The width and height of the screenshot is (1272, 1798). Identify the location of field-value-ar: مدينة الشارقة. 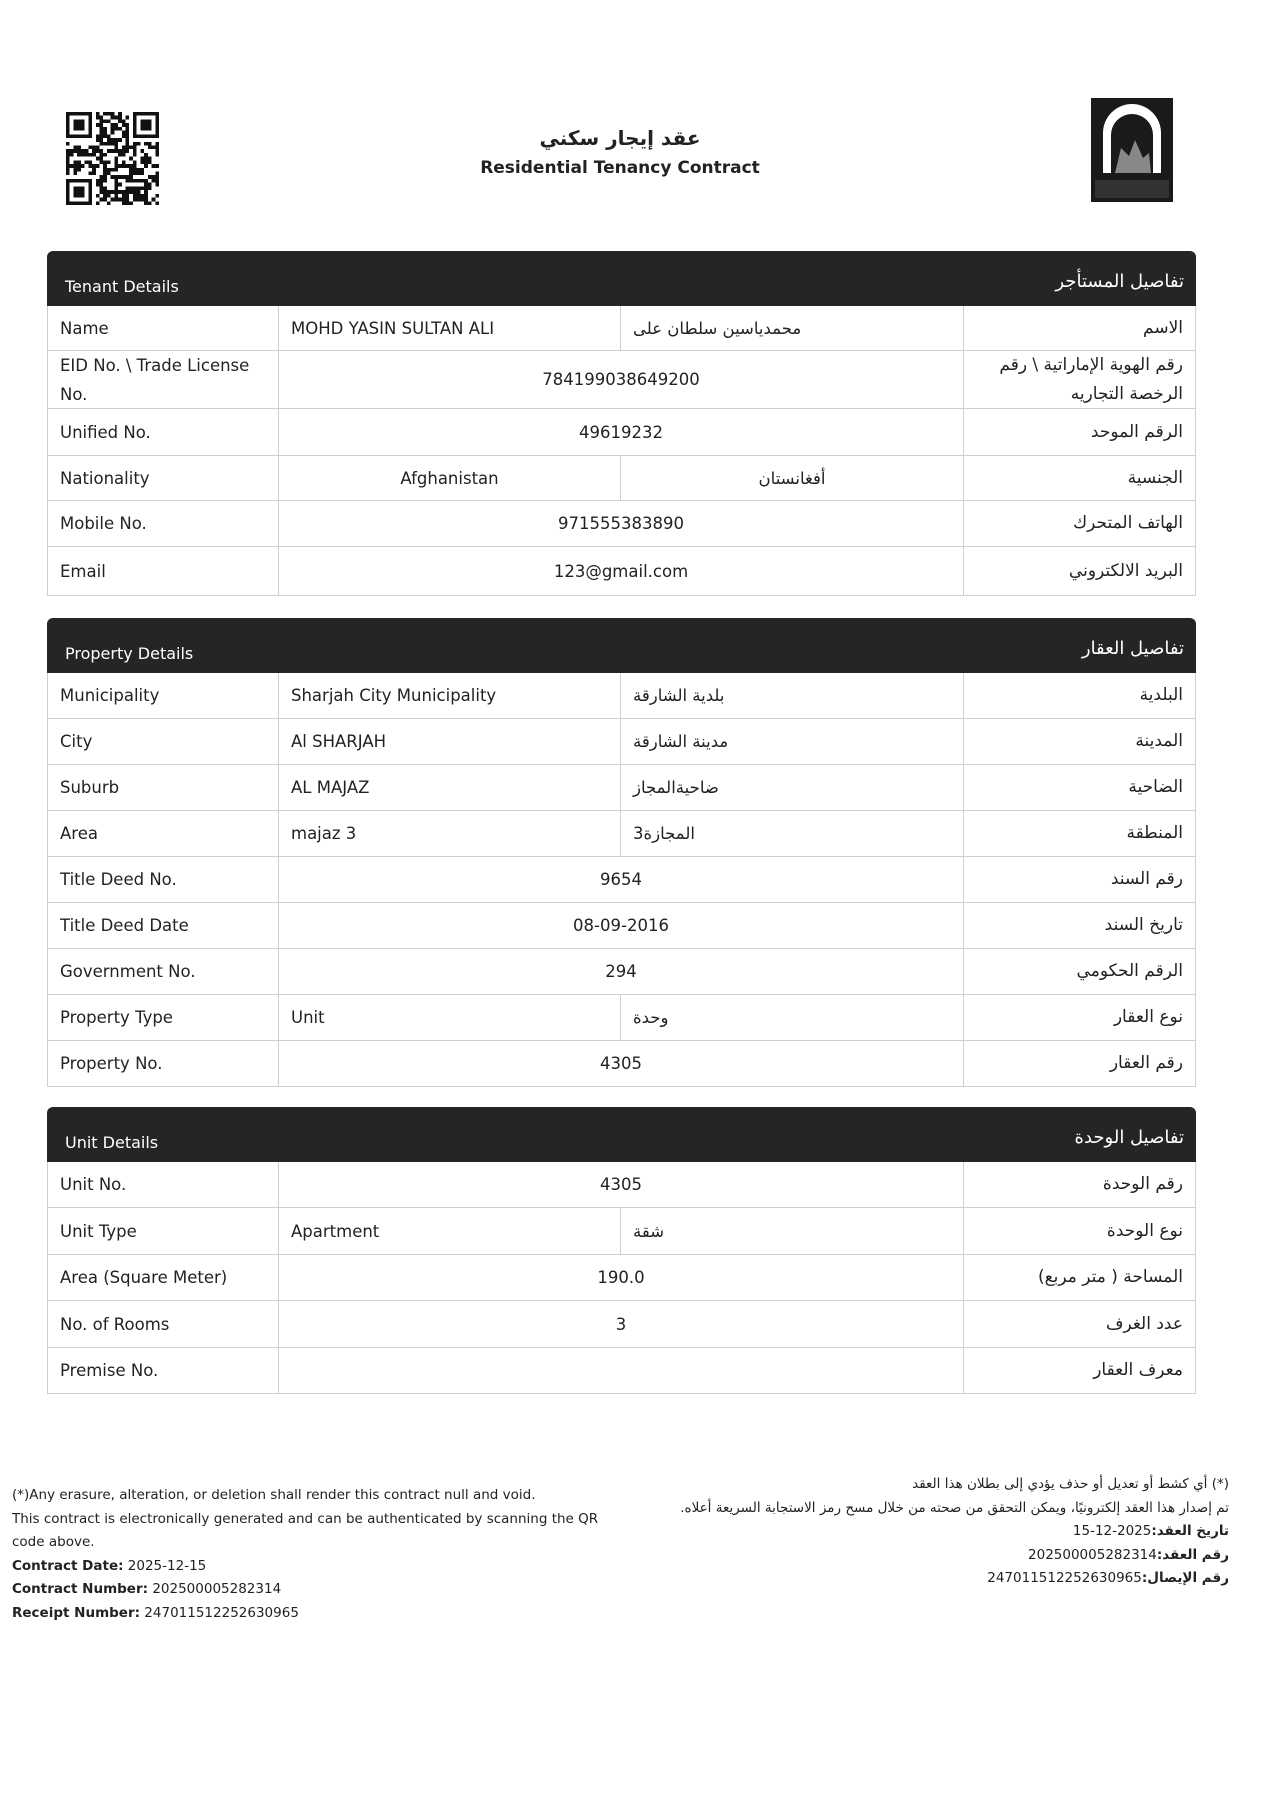
(792, 741).